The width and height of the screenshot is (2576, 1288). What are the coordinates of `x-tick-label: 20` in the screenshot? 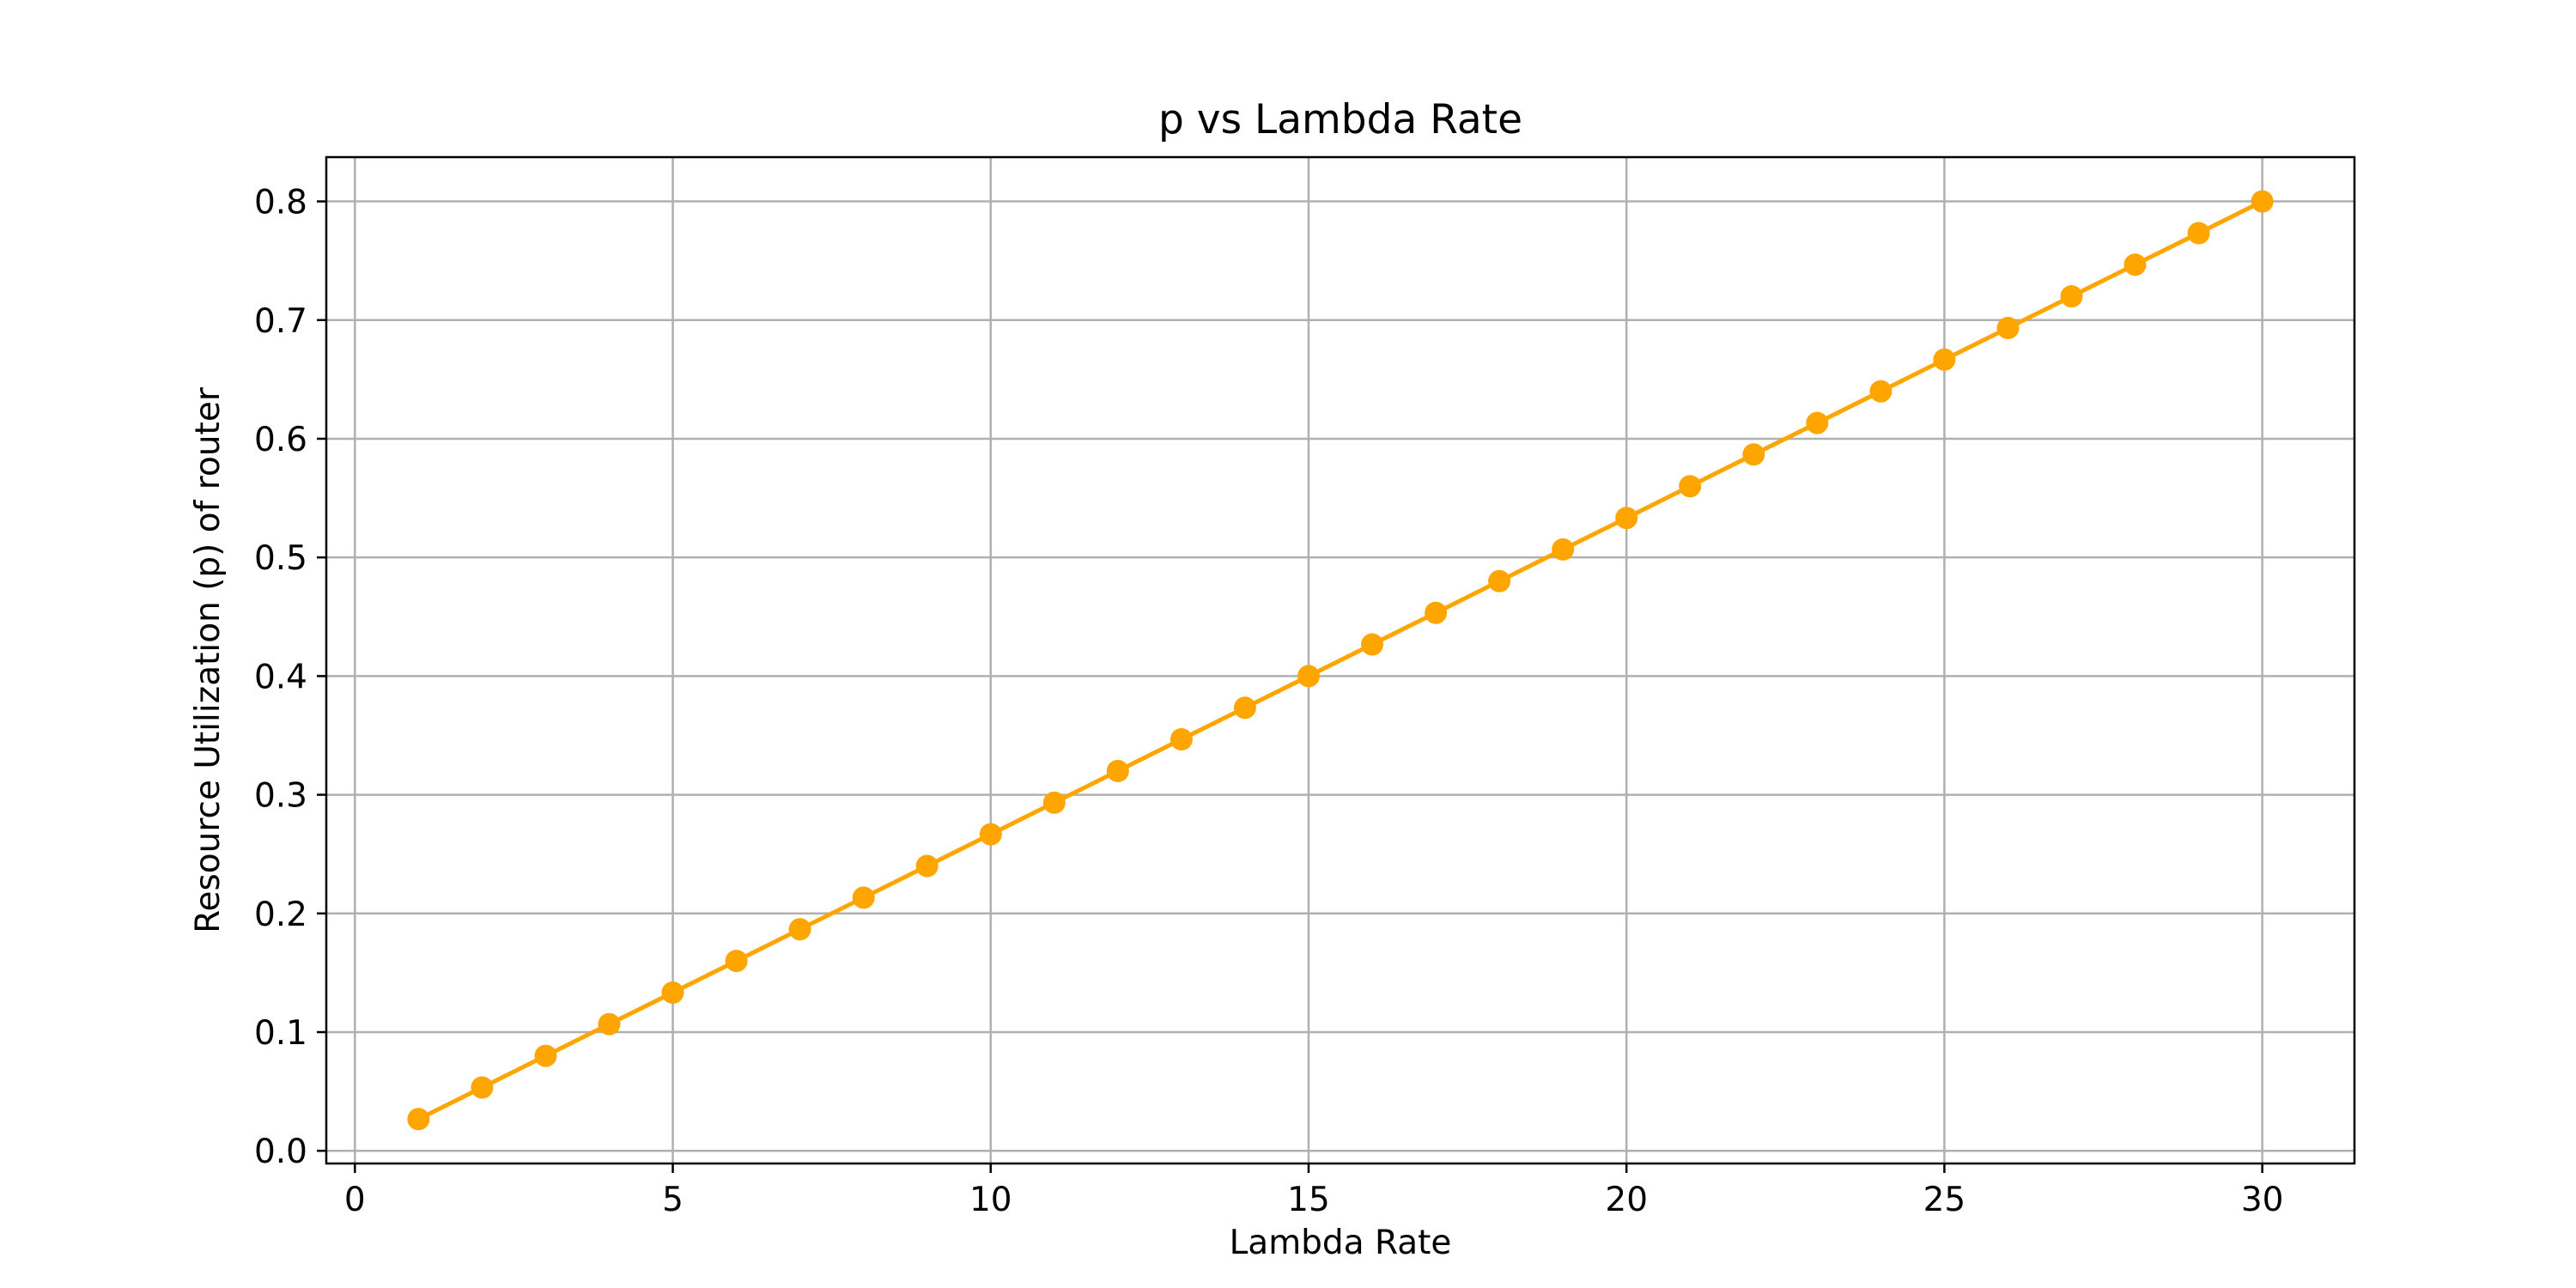 It's located at (1627, 1200).